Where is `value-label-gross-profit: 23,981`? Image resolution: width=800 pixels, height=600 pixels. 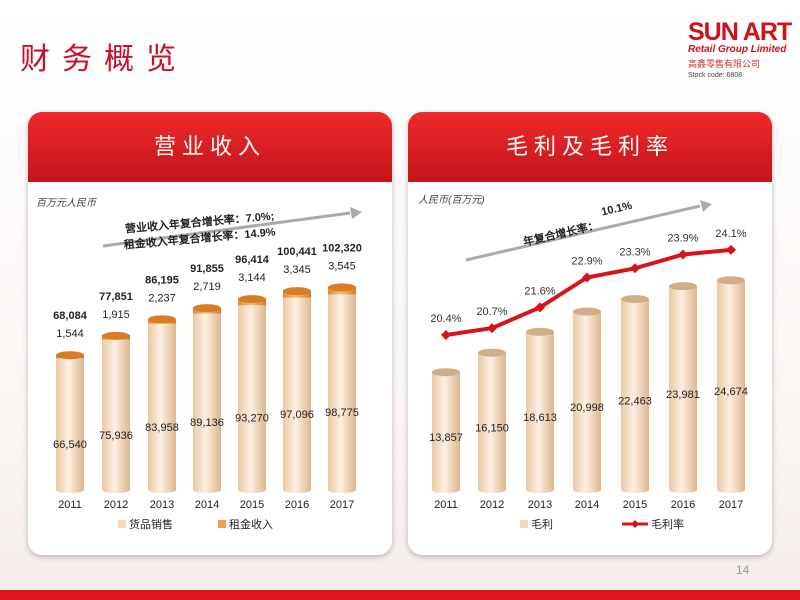 value-label-gross-profit: 23,981 is located at coordinates (683, 395).